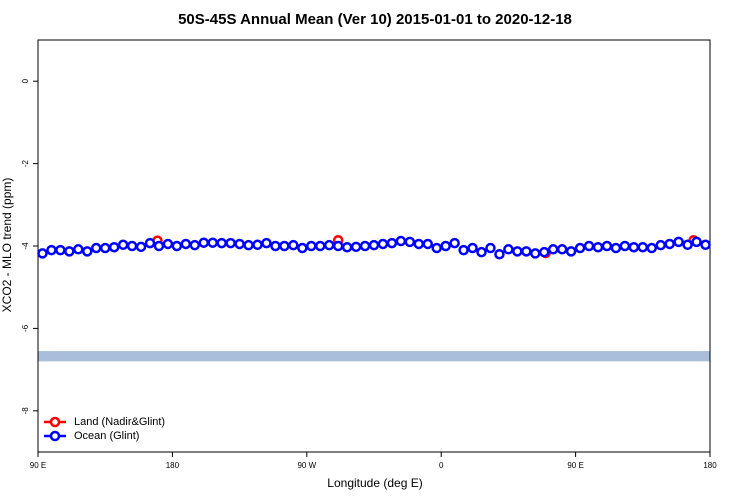 Image resolution: width=750 pixels, height=500 pixels. Describe the element at coordinates (306, 465) in the screenshot. I see `x-tick-label: 90 W` at that location.